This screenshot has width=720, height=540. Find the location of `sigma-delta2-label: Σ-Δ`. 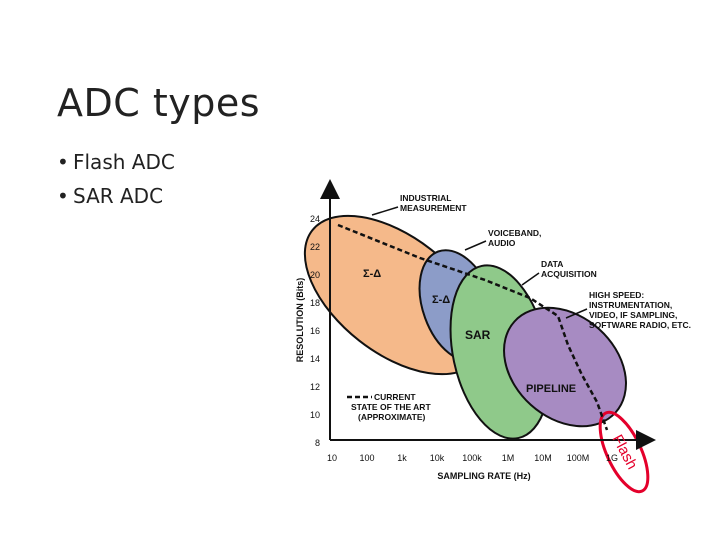

sigma-delta2-label: Σ-Δ is located at coordinates (441, 300).